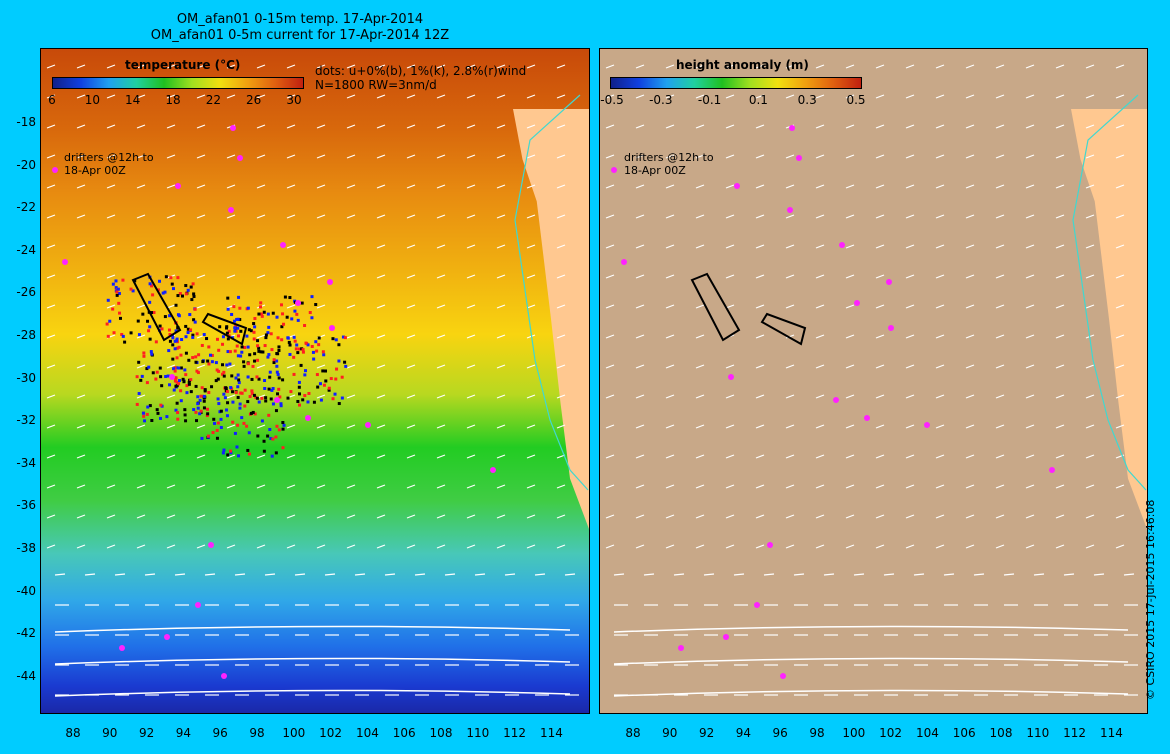  What do you see at coordinates (927, 733) in the screenshot?
I see `longitude-tick-label: 104` at bounding box center [927, 733].